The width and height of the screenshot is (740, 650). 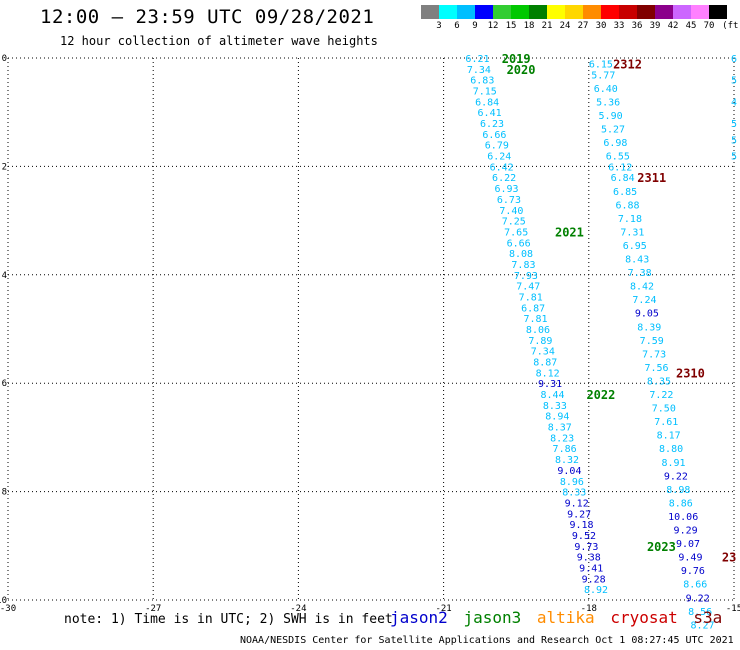 I want to click on wave-height-point: 9.76, so click(x=693, y=571).